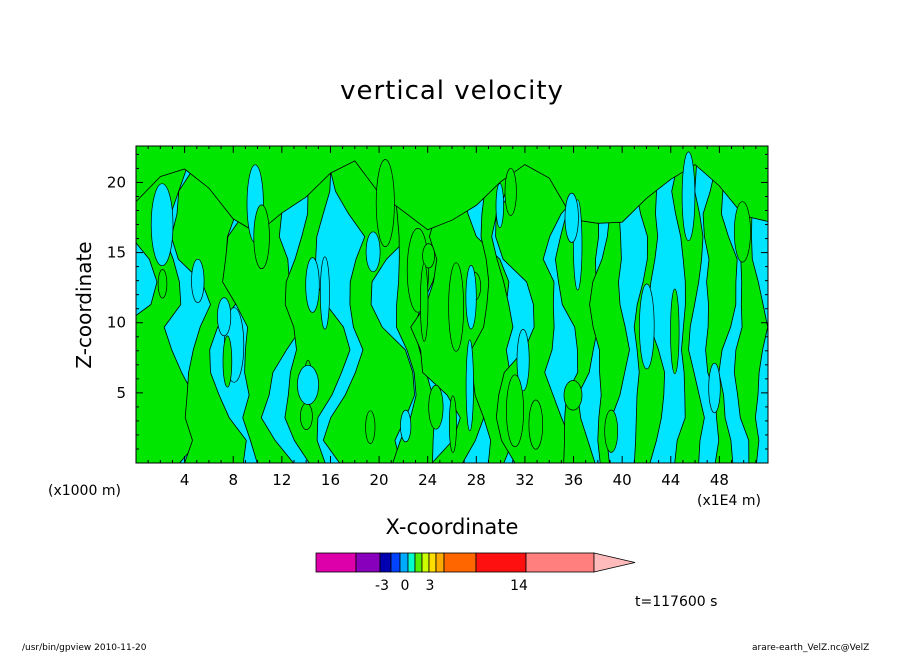  I want to click on x-tick-label: 48, so click(719, 480).